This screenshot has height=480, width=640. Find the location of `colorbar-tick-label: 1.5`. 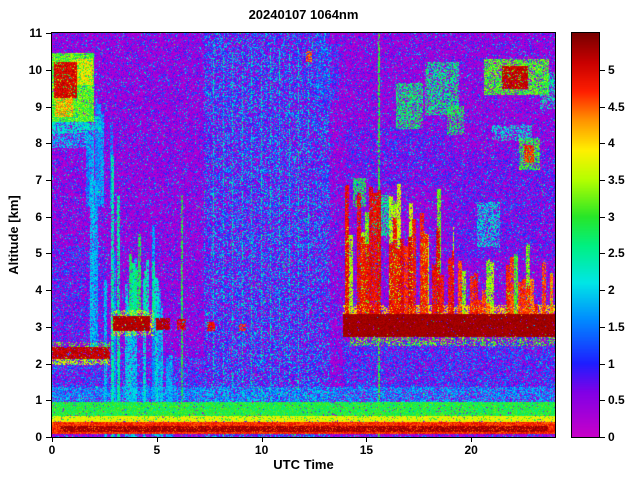

colorbar-tick-label: 1.5 is located at coordinates (616, 326).